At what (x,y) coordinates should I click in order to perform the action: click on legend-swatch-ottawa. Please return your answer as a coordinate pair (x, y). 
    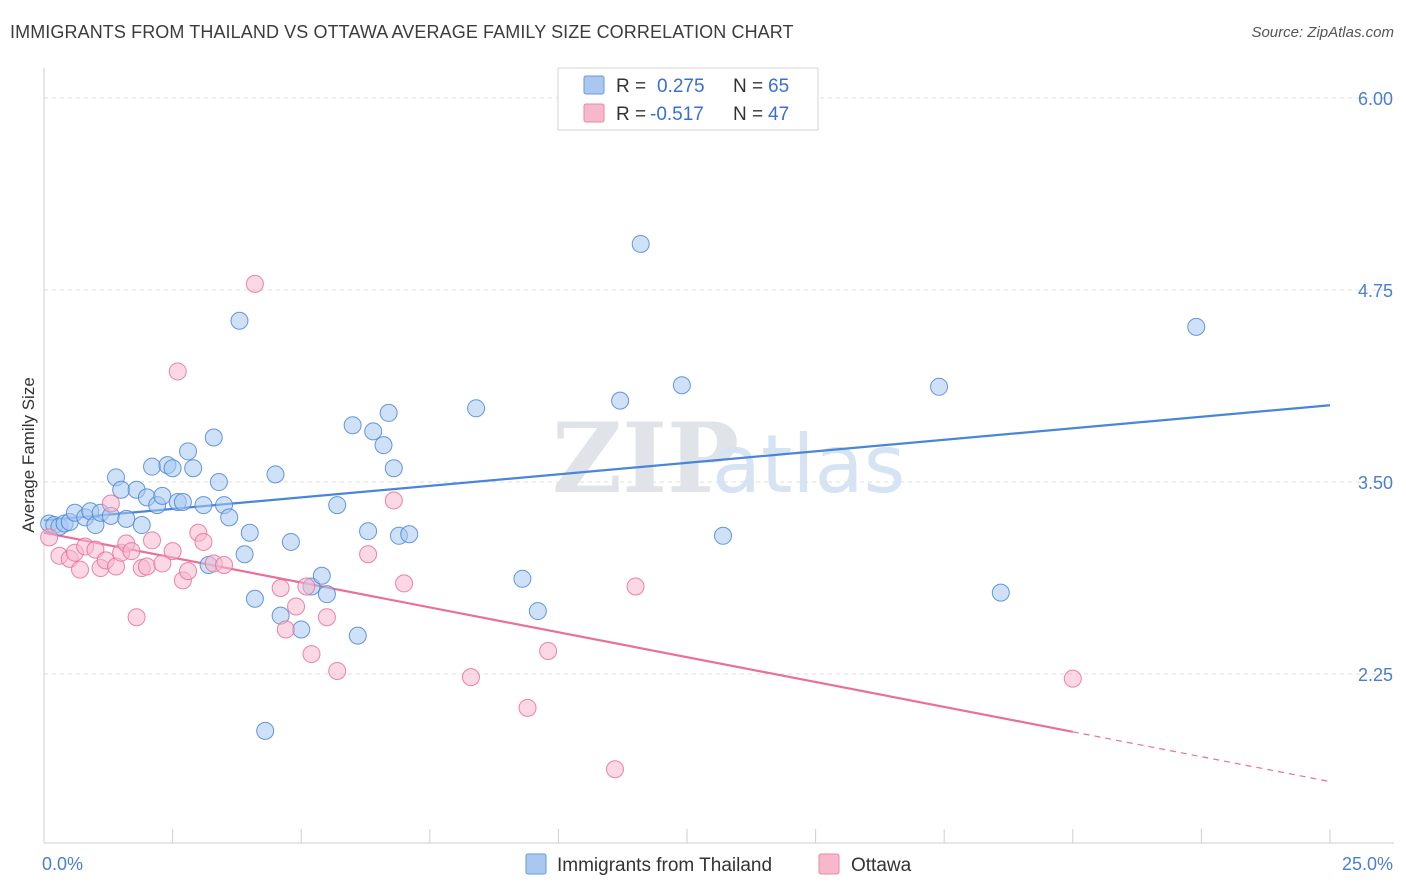
    Looking at the image, I should click on (594, 113).